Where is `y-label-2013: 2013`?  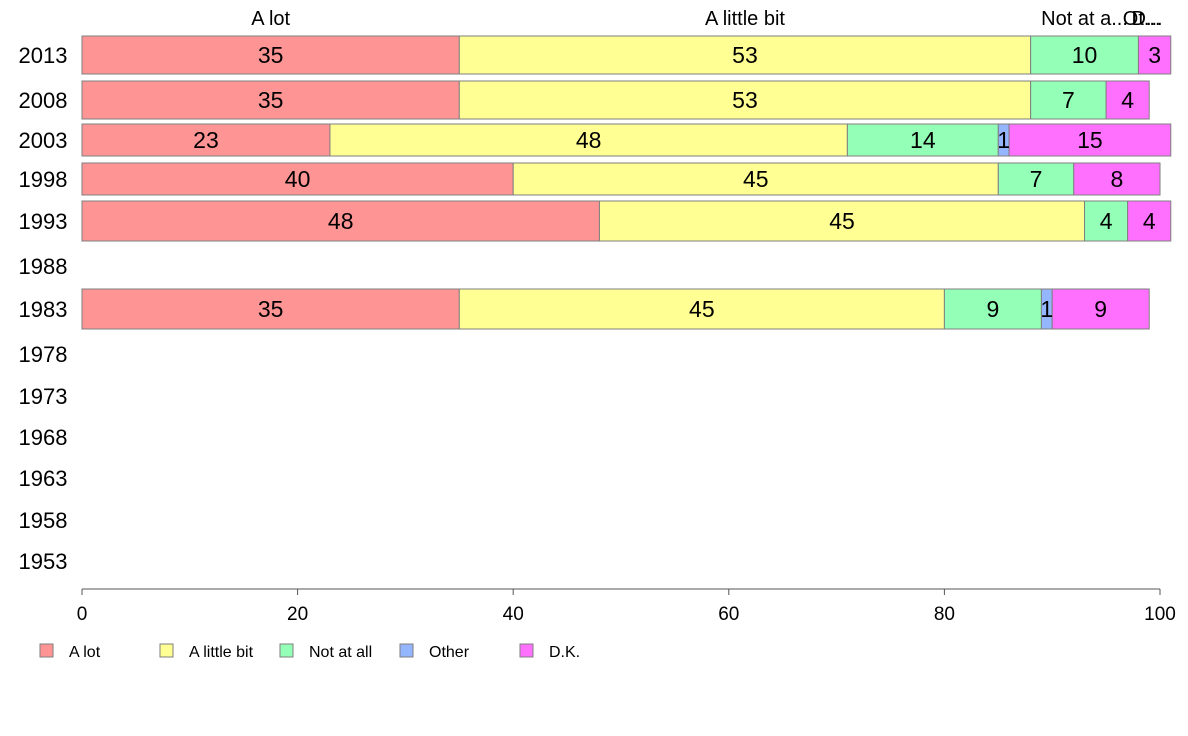
y-label-2013: 2013 is located at coordinates (43, 55).